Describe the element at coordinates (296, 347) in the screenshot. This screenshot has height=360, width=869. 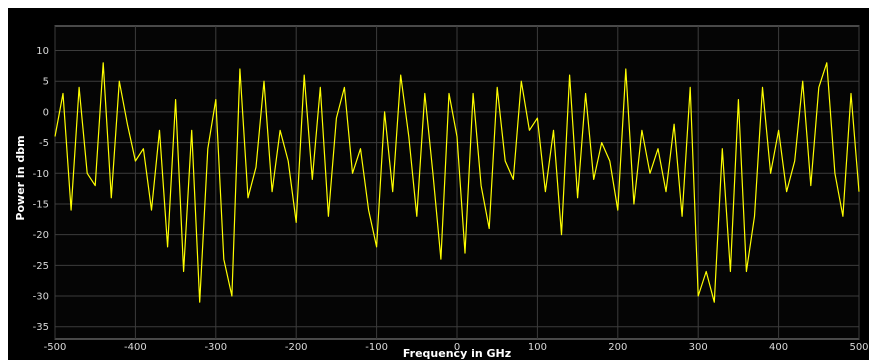
I see `x-tick-label: -200` at that location.